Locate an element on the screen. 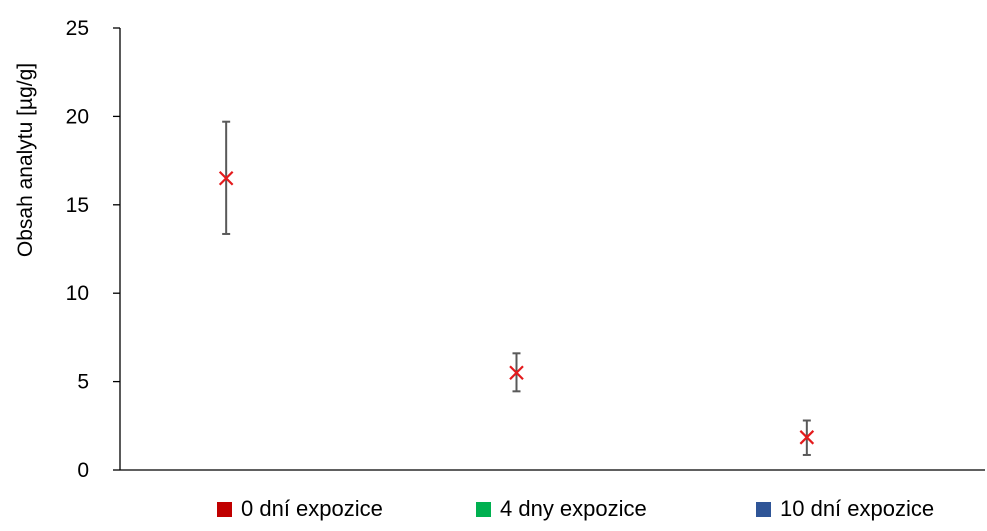 The image size is (987, 531). legend-item-0: 0 dní expozice is located at coordinates (300, 509).